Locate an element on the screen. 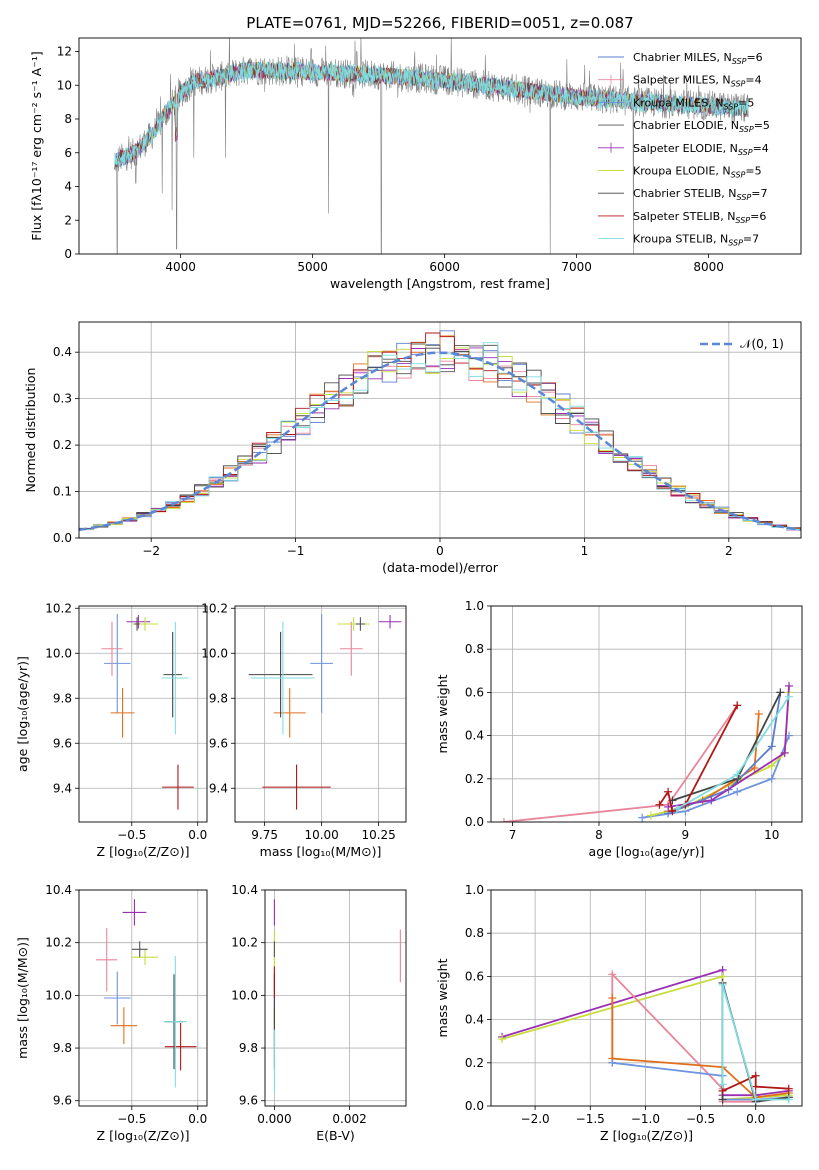 The height and width of the screenshot is (1170, 819). y-tick-label: 10.4 is located at coordinates (244, 890).